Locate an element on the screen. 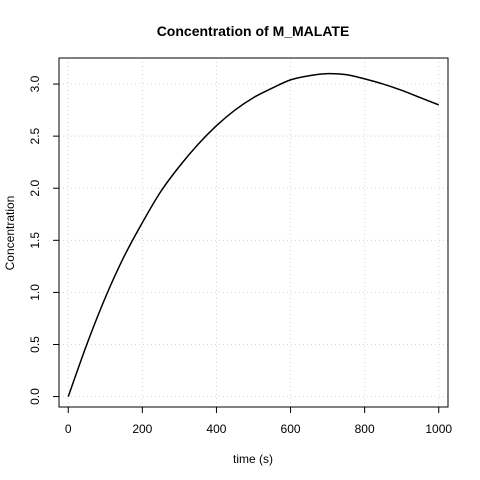 This screenshot has height=480, width=480. chart-title: Concentration of M_MALATE is located at coordinates (253, 31).